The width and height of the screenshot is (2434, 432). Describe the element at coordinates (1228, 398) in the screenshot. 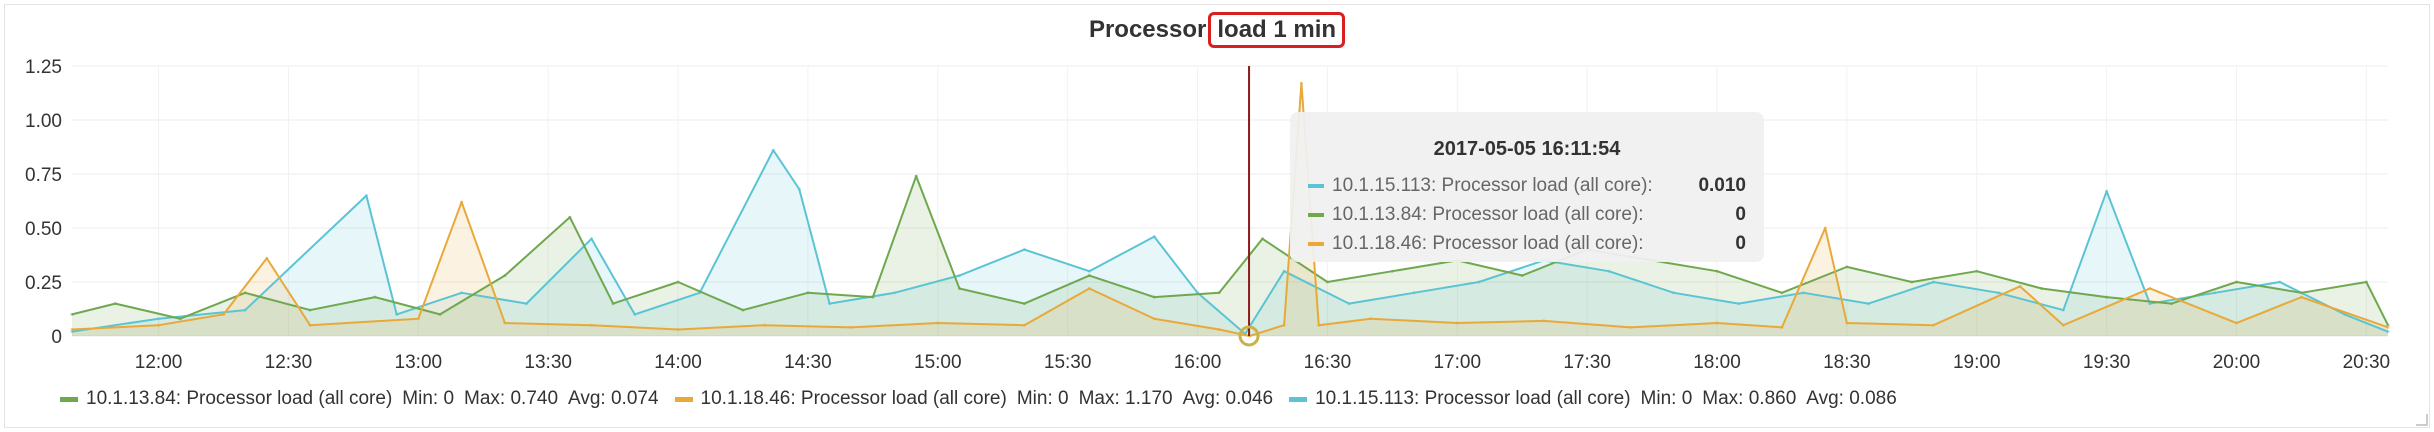

I see `legend-avg: Avg: 0.046` at that location.